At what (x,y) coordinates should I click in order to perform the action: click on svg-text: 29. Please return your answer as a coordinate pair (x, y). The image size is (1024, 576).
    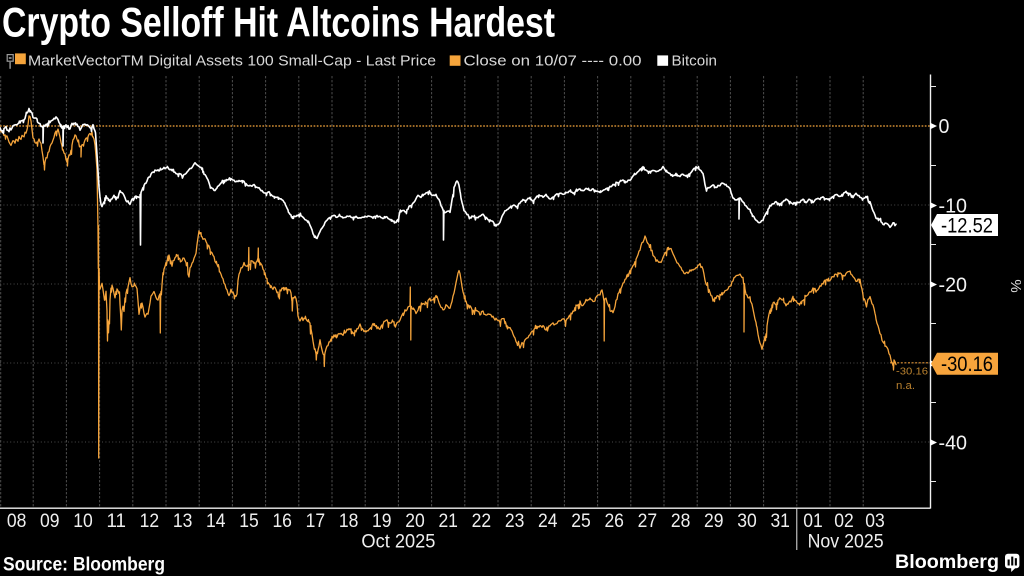
    Looking at the image, I should click on (714, 521).